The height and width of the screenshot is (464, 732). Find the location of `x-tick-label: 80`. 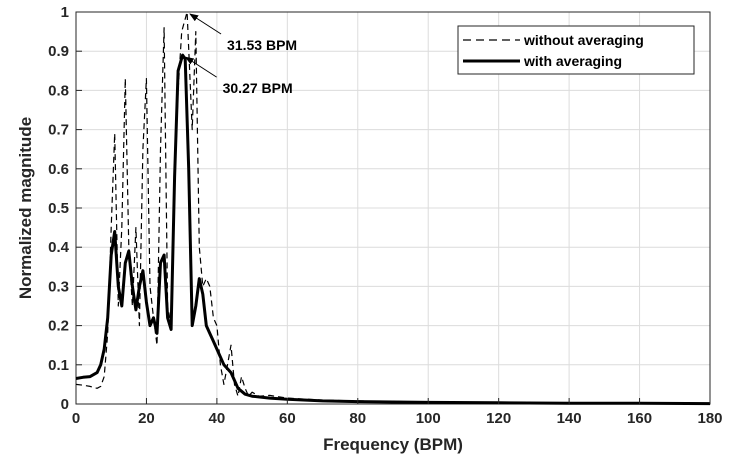

x-tick-label: 80 is located at coordinates (357, 418).